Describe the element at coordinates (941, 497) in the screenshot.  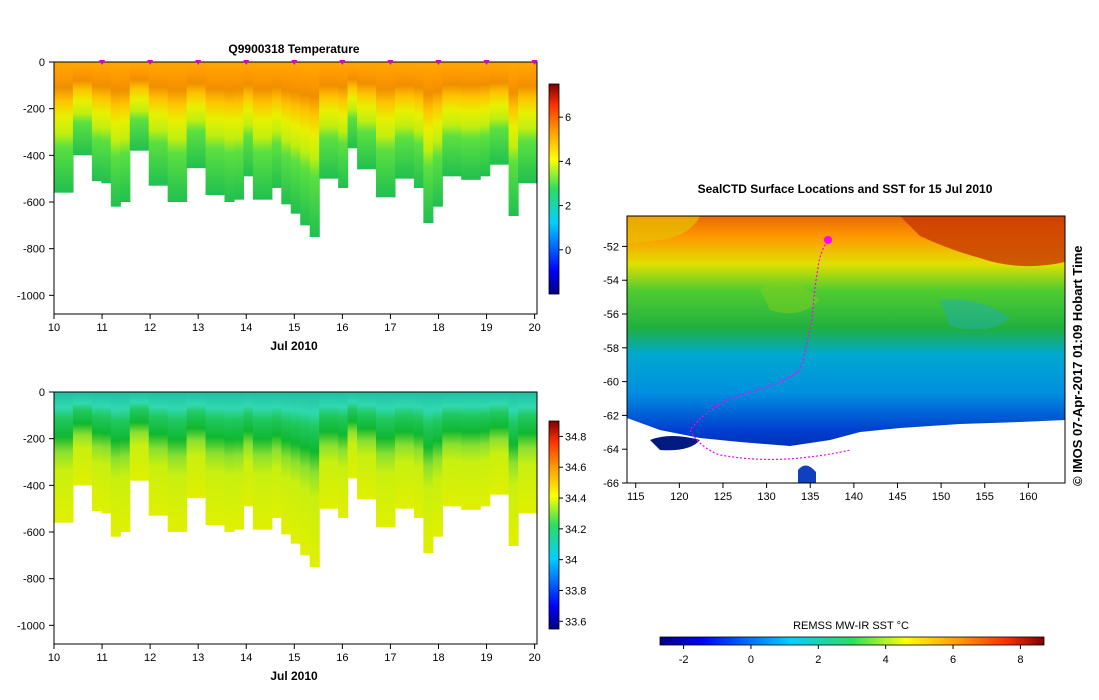
I see `map-x-tick-label: 150` at that location.